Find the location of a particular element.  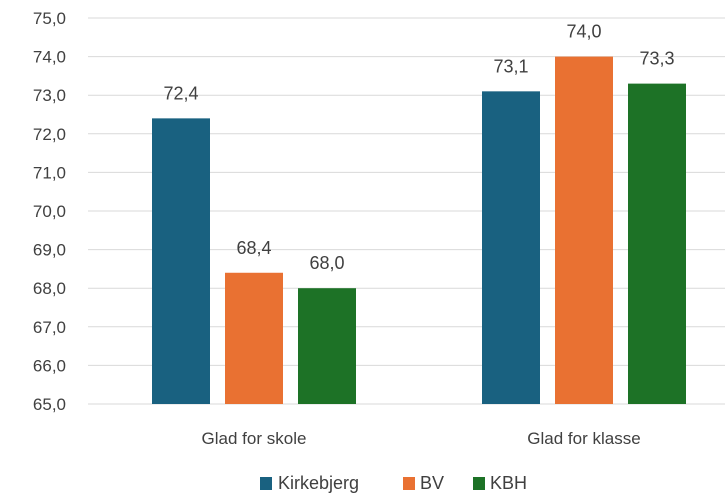

data-label: 68,4 is located at coordinates (253, 248).